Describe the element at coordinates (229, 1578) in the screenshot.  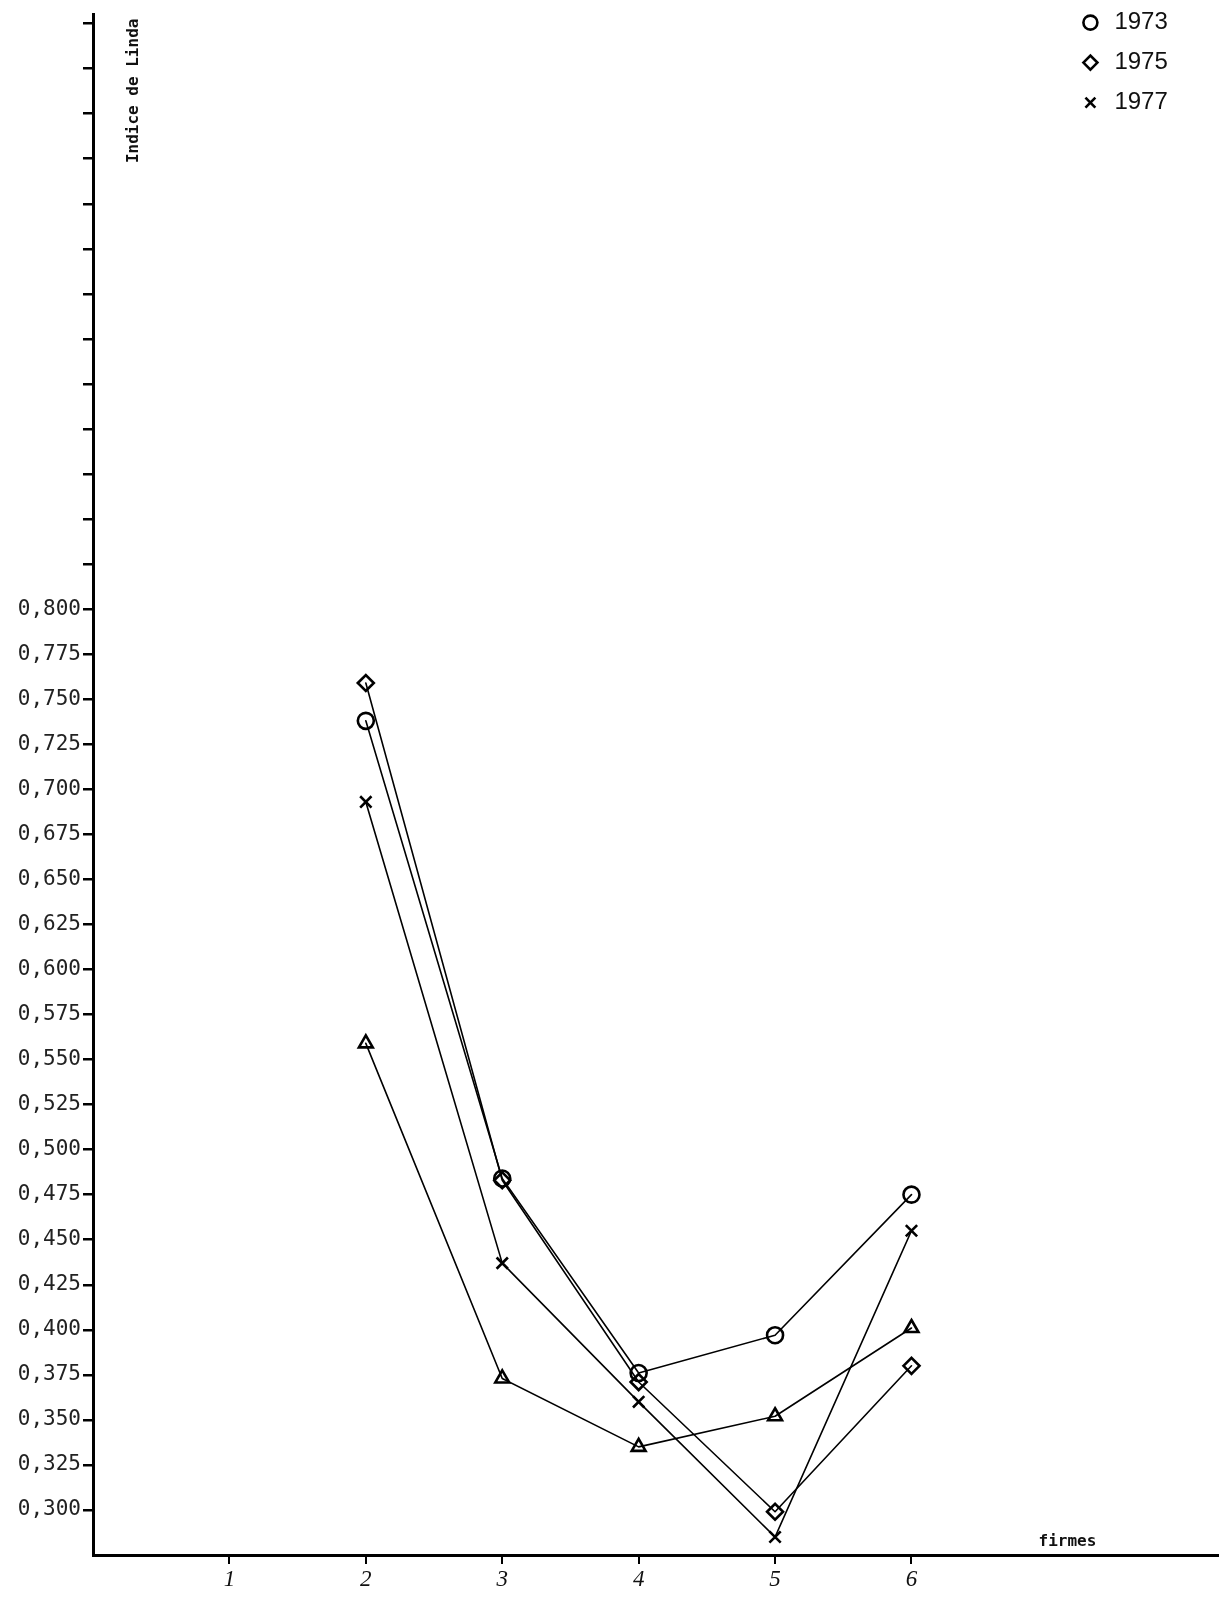
I see `x-tick-label: 1` at that location.